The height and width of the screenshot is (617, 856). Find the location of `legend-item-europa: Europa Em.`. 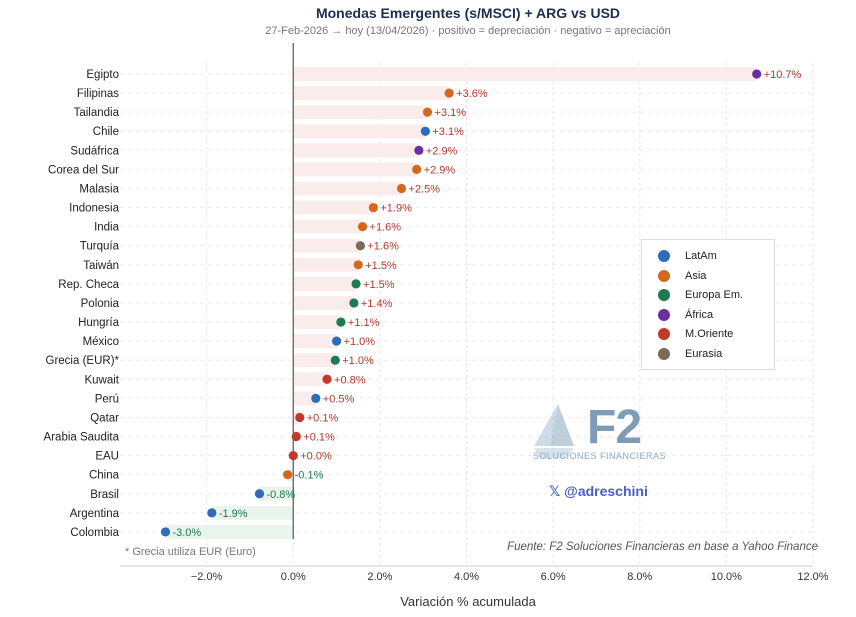

legend-item-europa: Europa Em. is located at coordinates (700, 295).